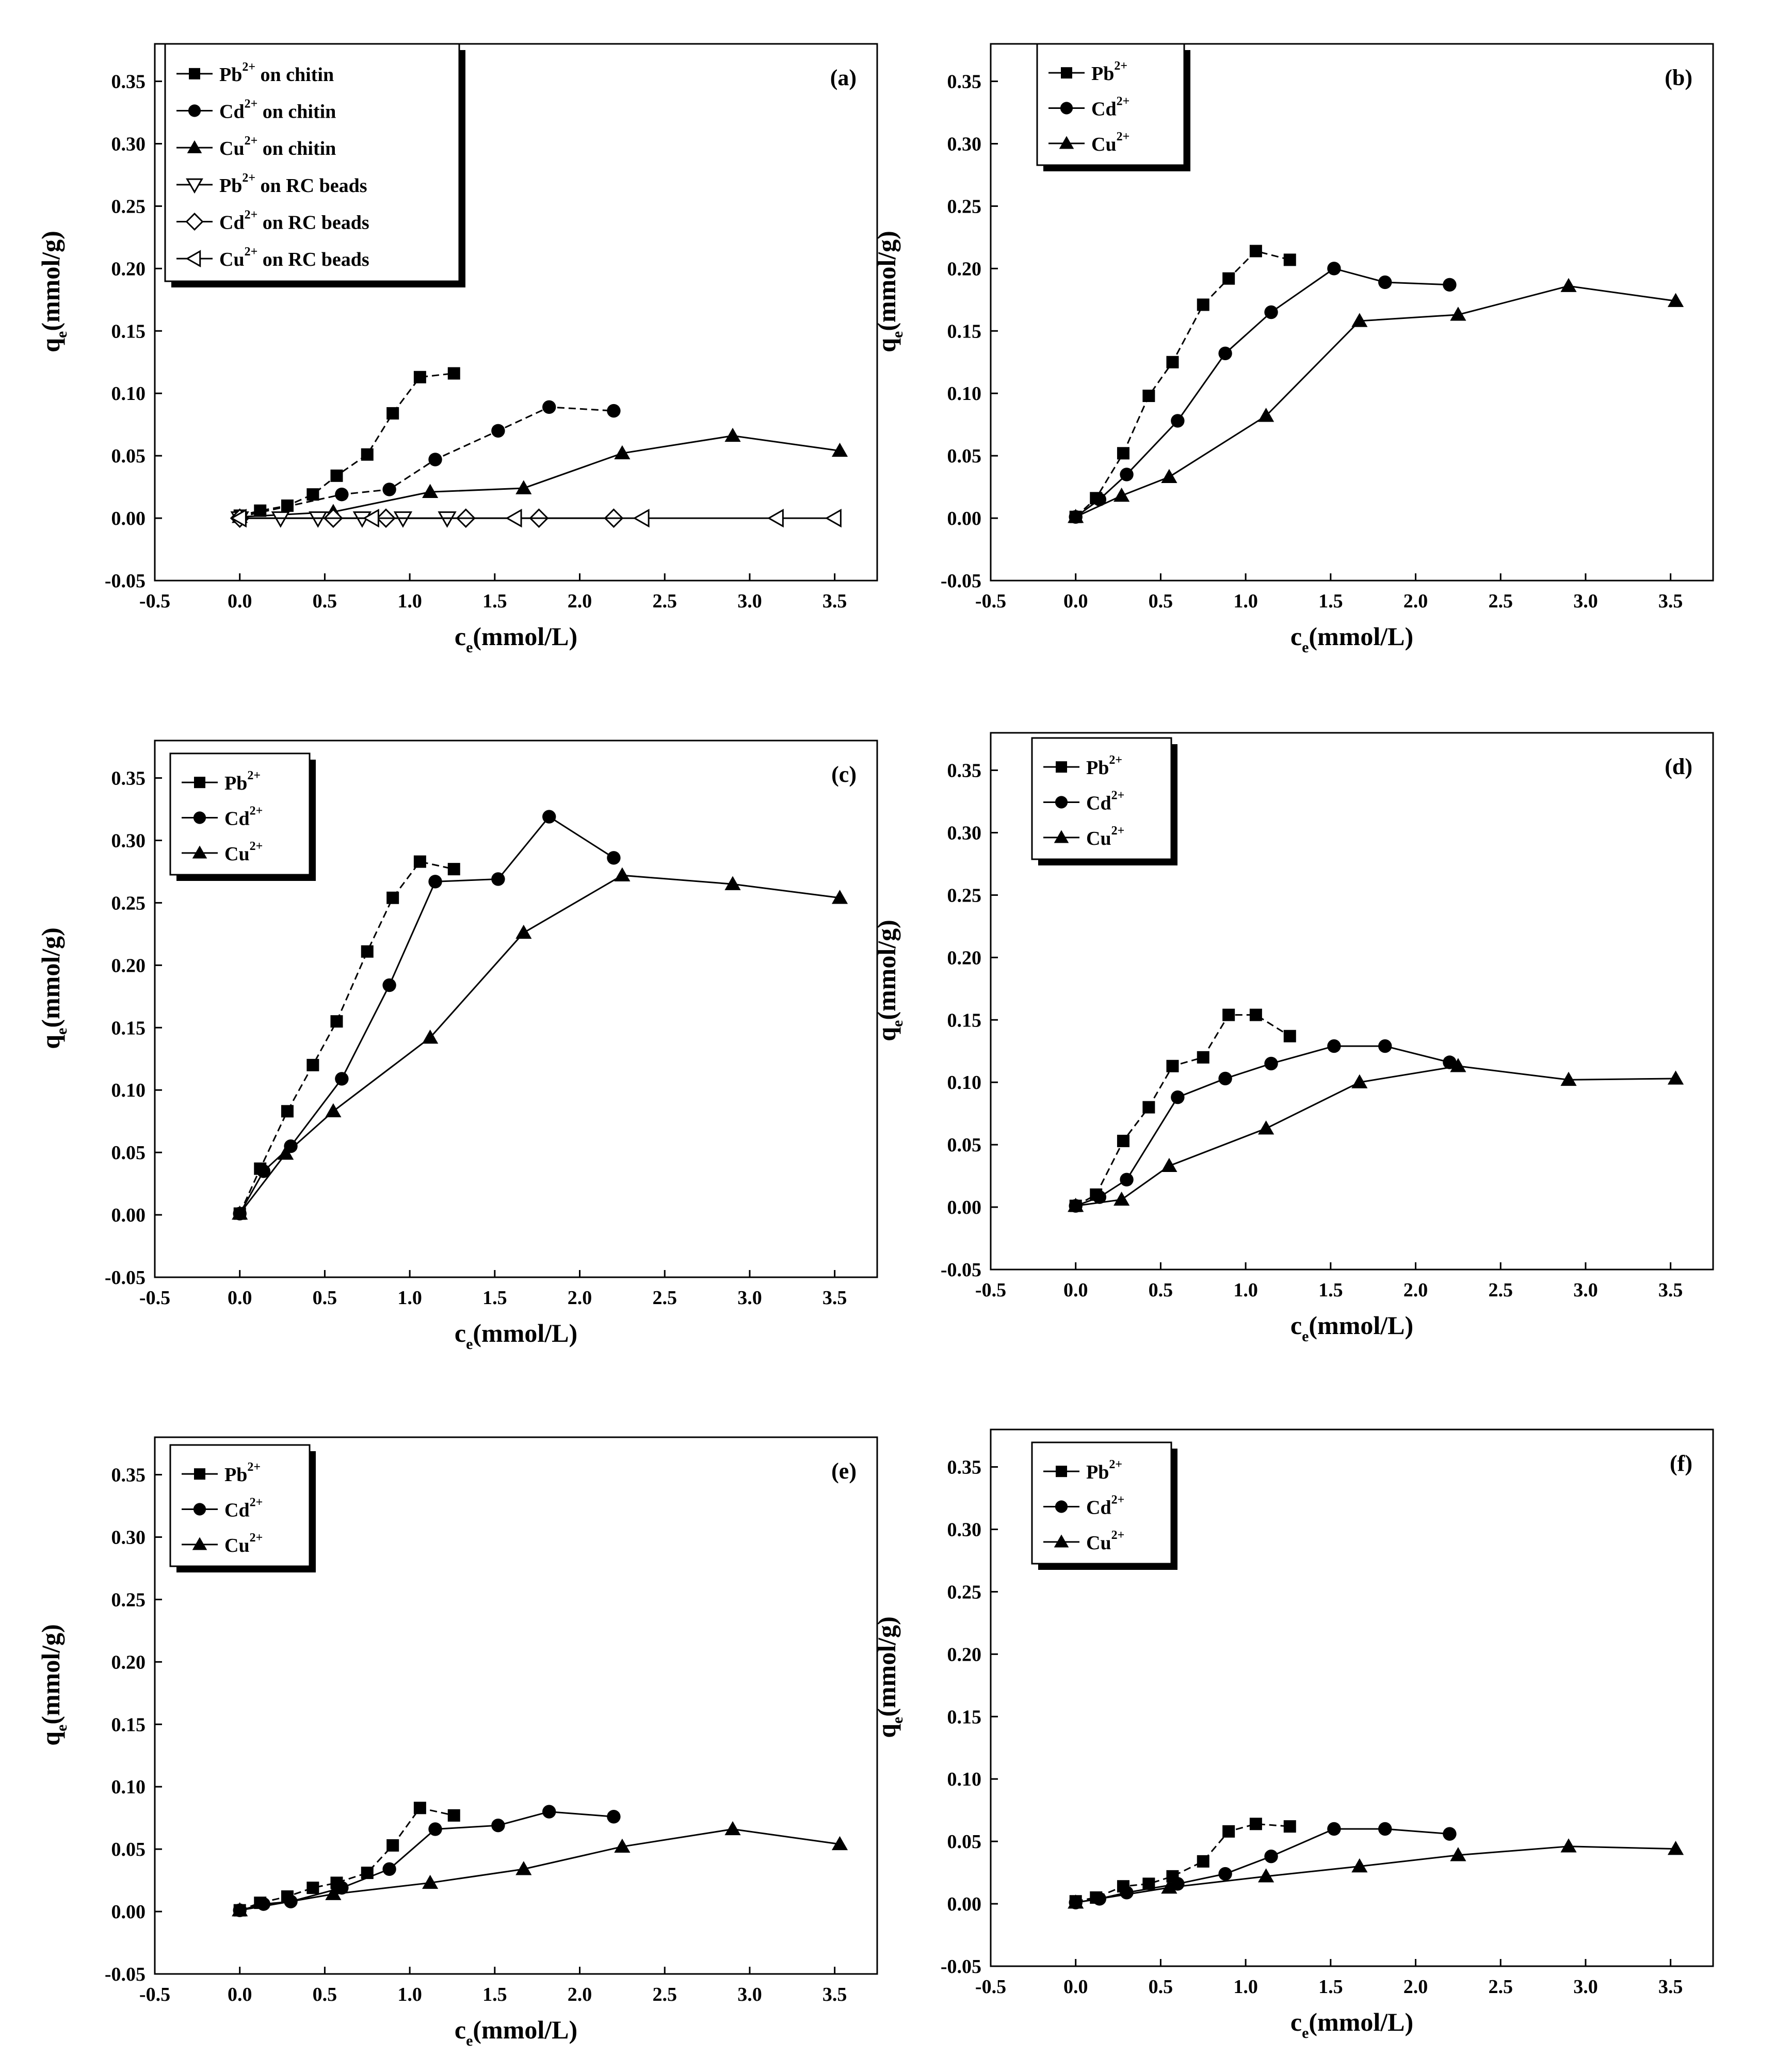  What do you see at coordinates (240, 601) in the screenshot?
I see `x-tick-label: 0.0` at bounding box center [240, 601].